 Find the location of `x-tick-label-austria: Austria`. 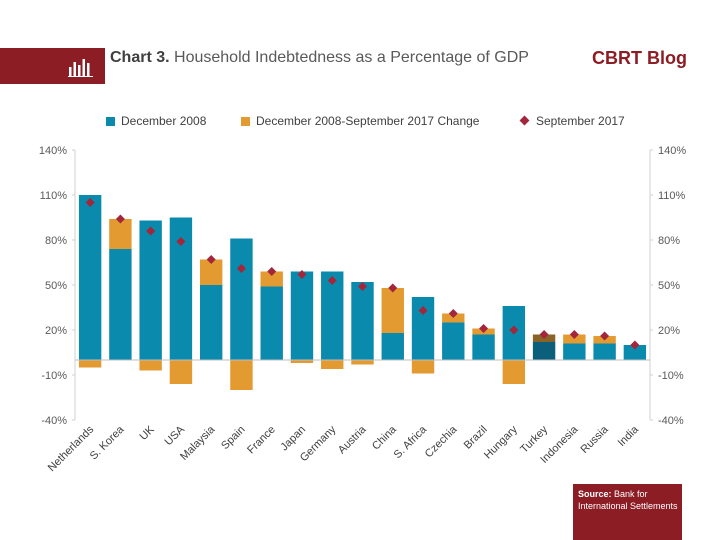

x-tick-label-austria: Austria is located at coordinates (352, 439).